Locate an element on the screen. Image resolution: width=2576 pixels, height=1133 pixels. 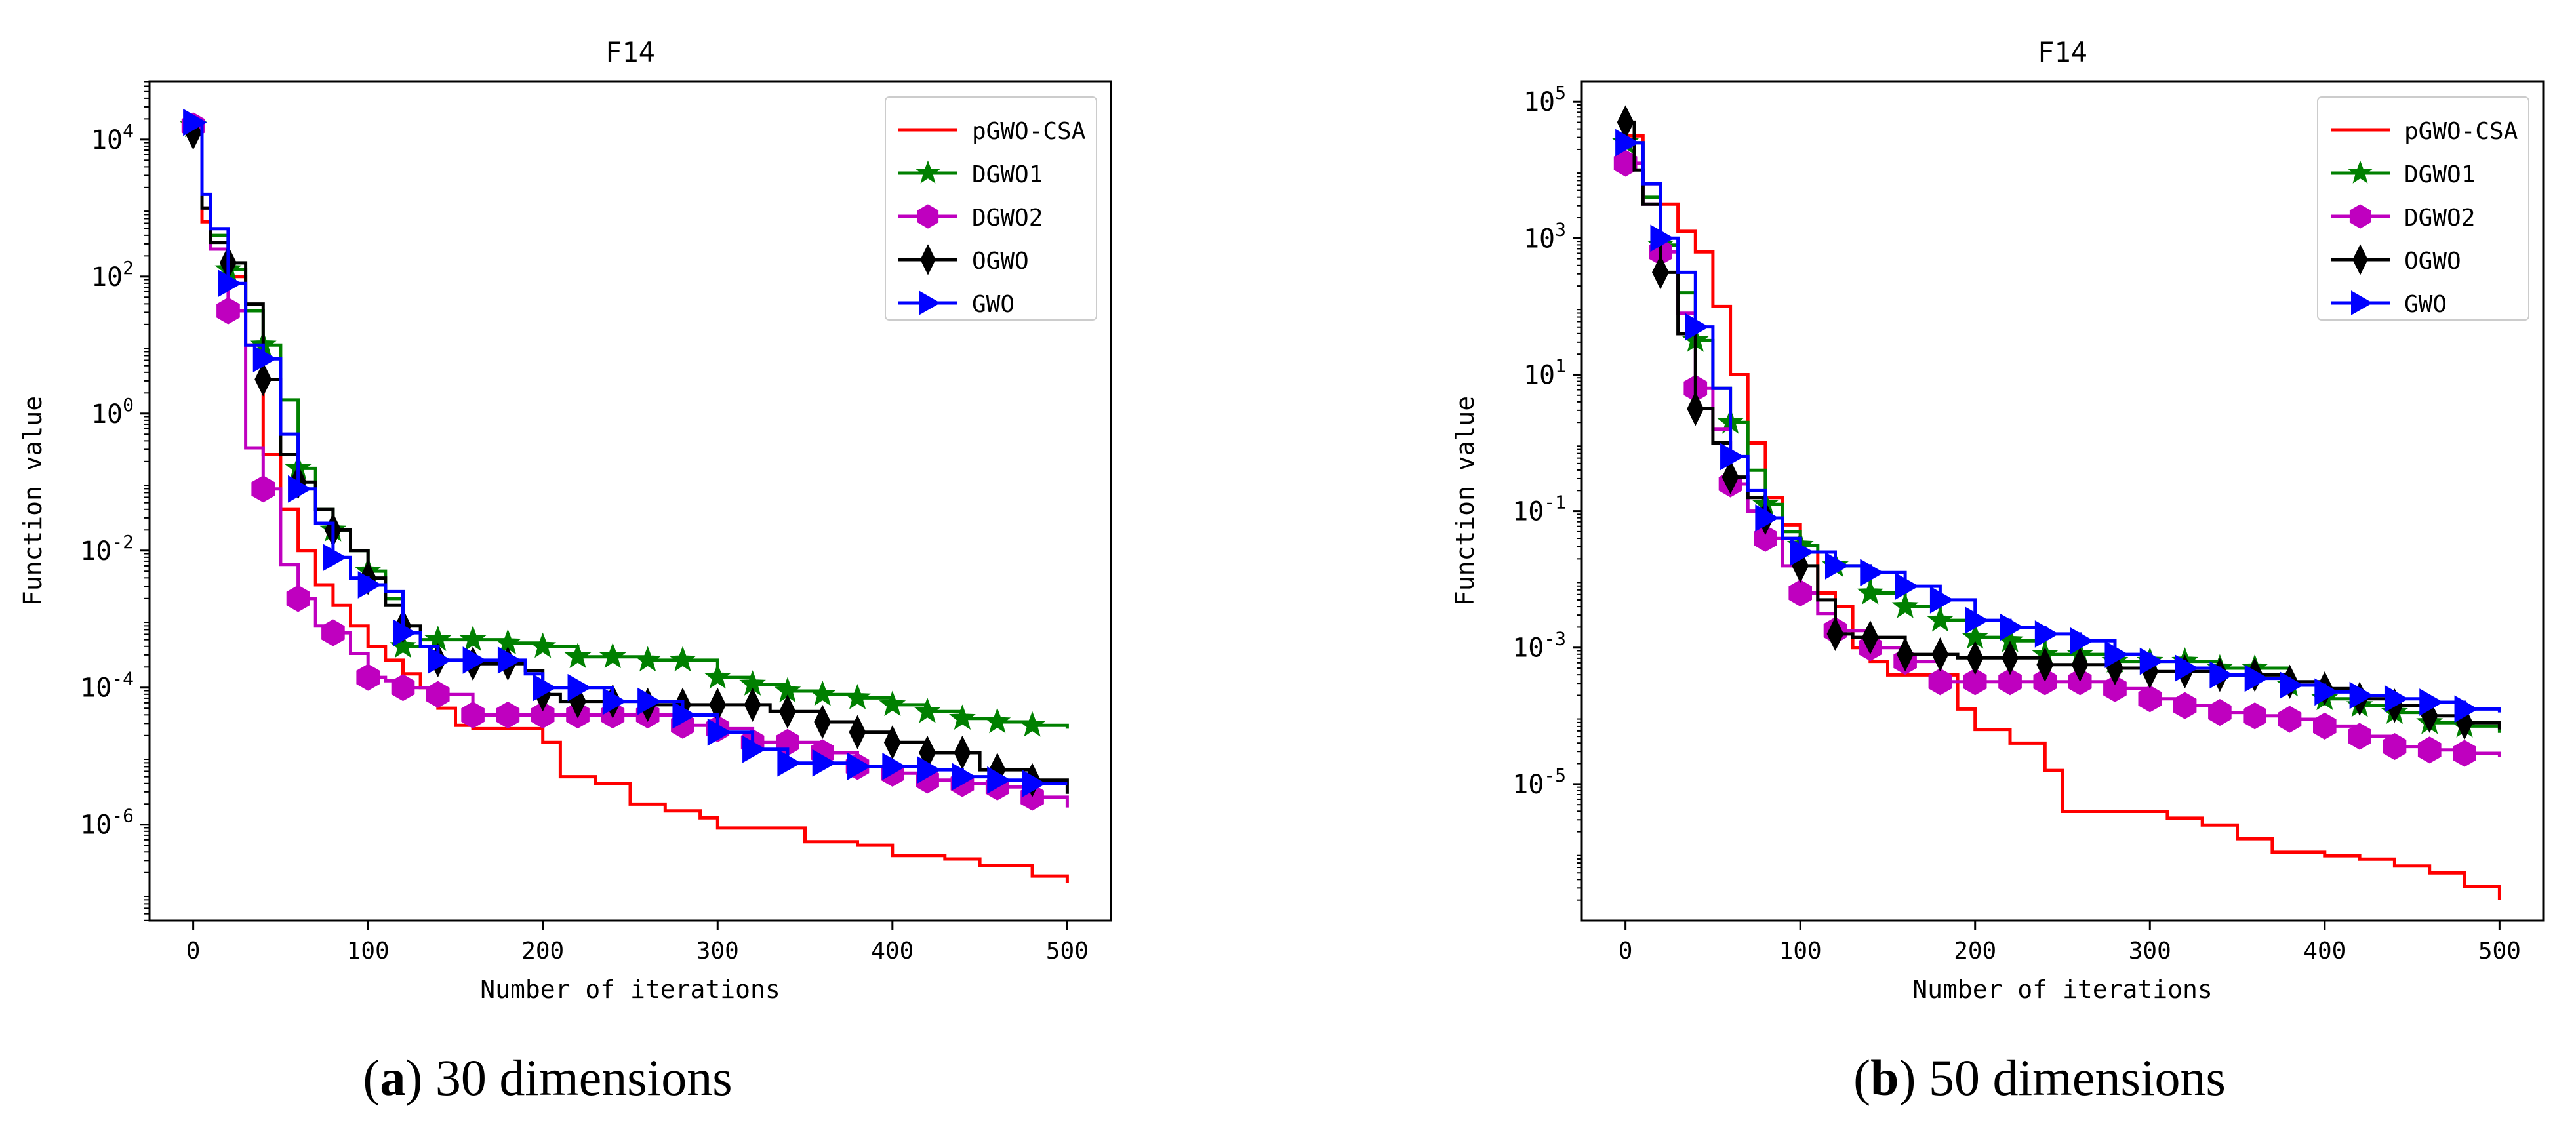
legend-label-ogwo: OGWO is located at coordinates (1000, 261).